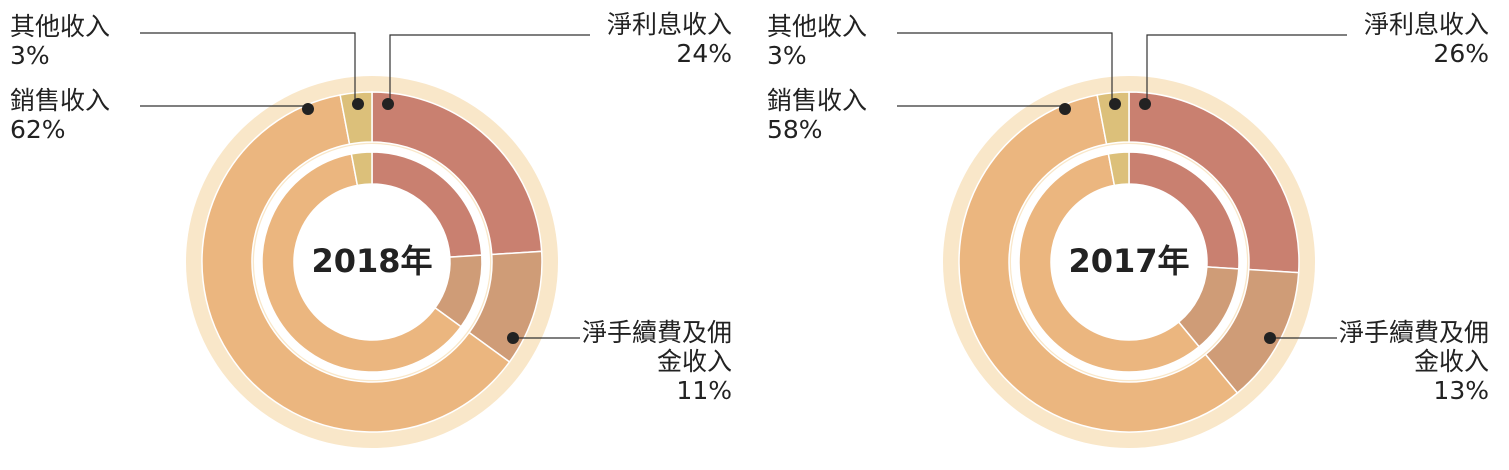 The image size is (1509, 470). I want to click on center-title: 2017年, so click(1128, 261).